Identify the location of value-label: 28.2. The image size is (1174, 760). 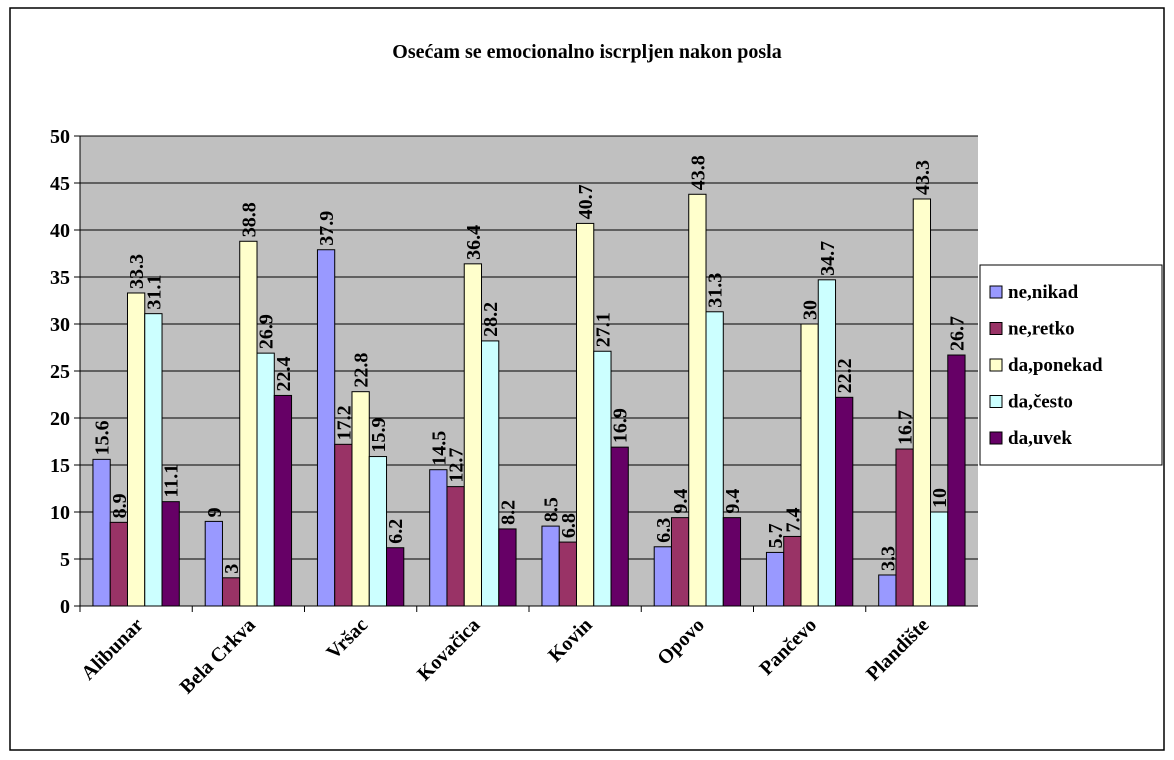
(491, 319).